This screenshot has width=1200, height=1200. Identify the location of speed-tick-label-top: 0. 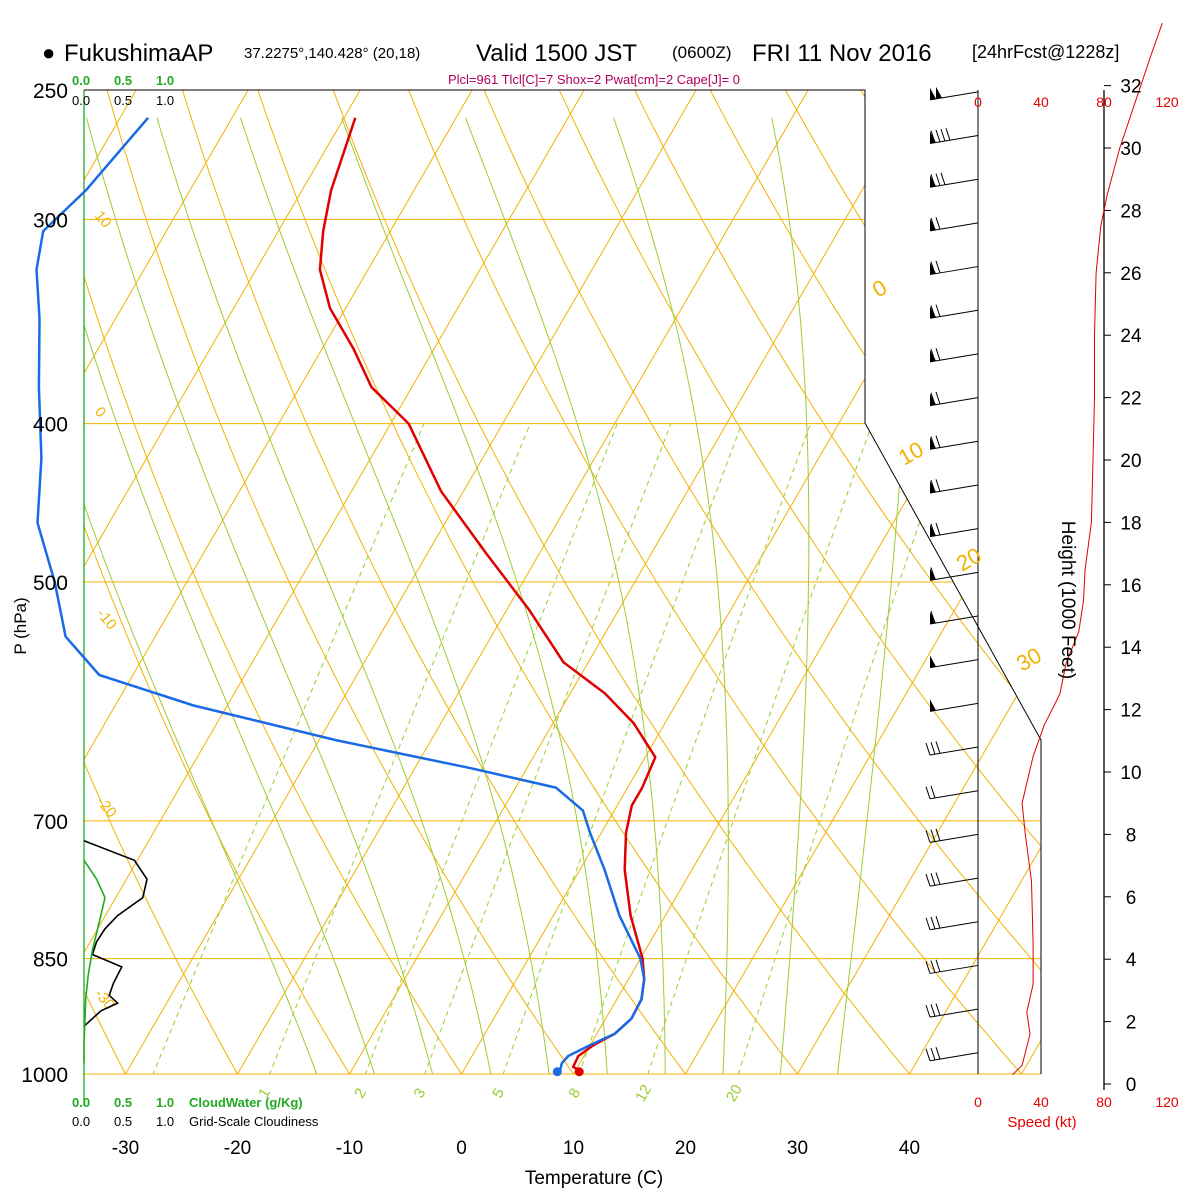
(978, 102).